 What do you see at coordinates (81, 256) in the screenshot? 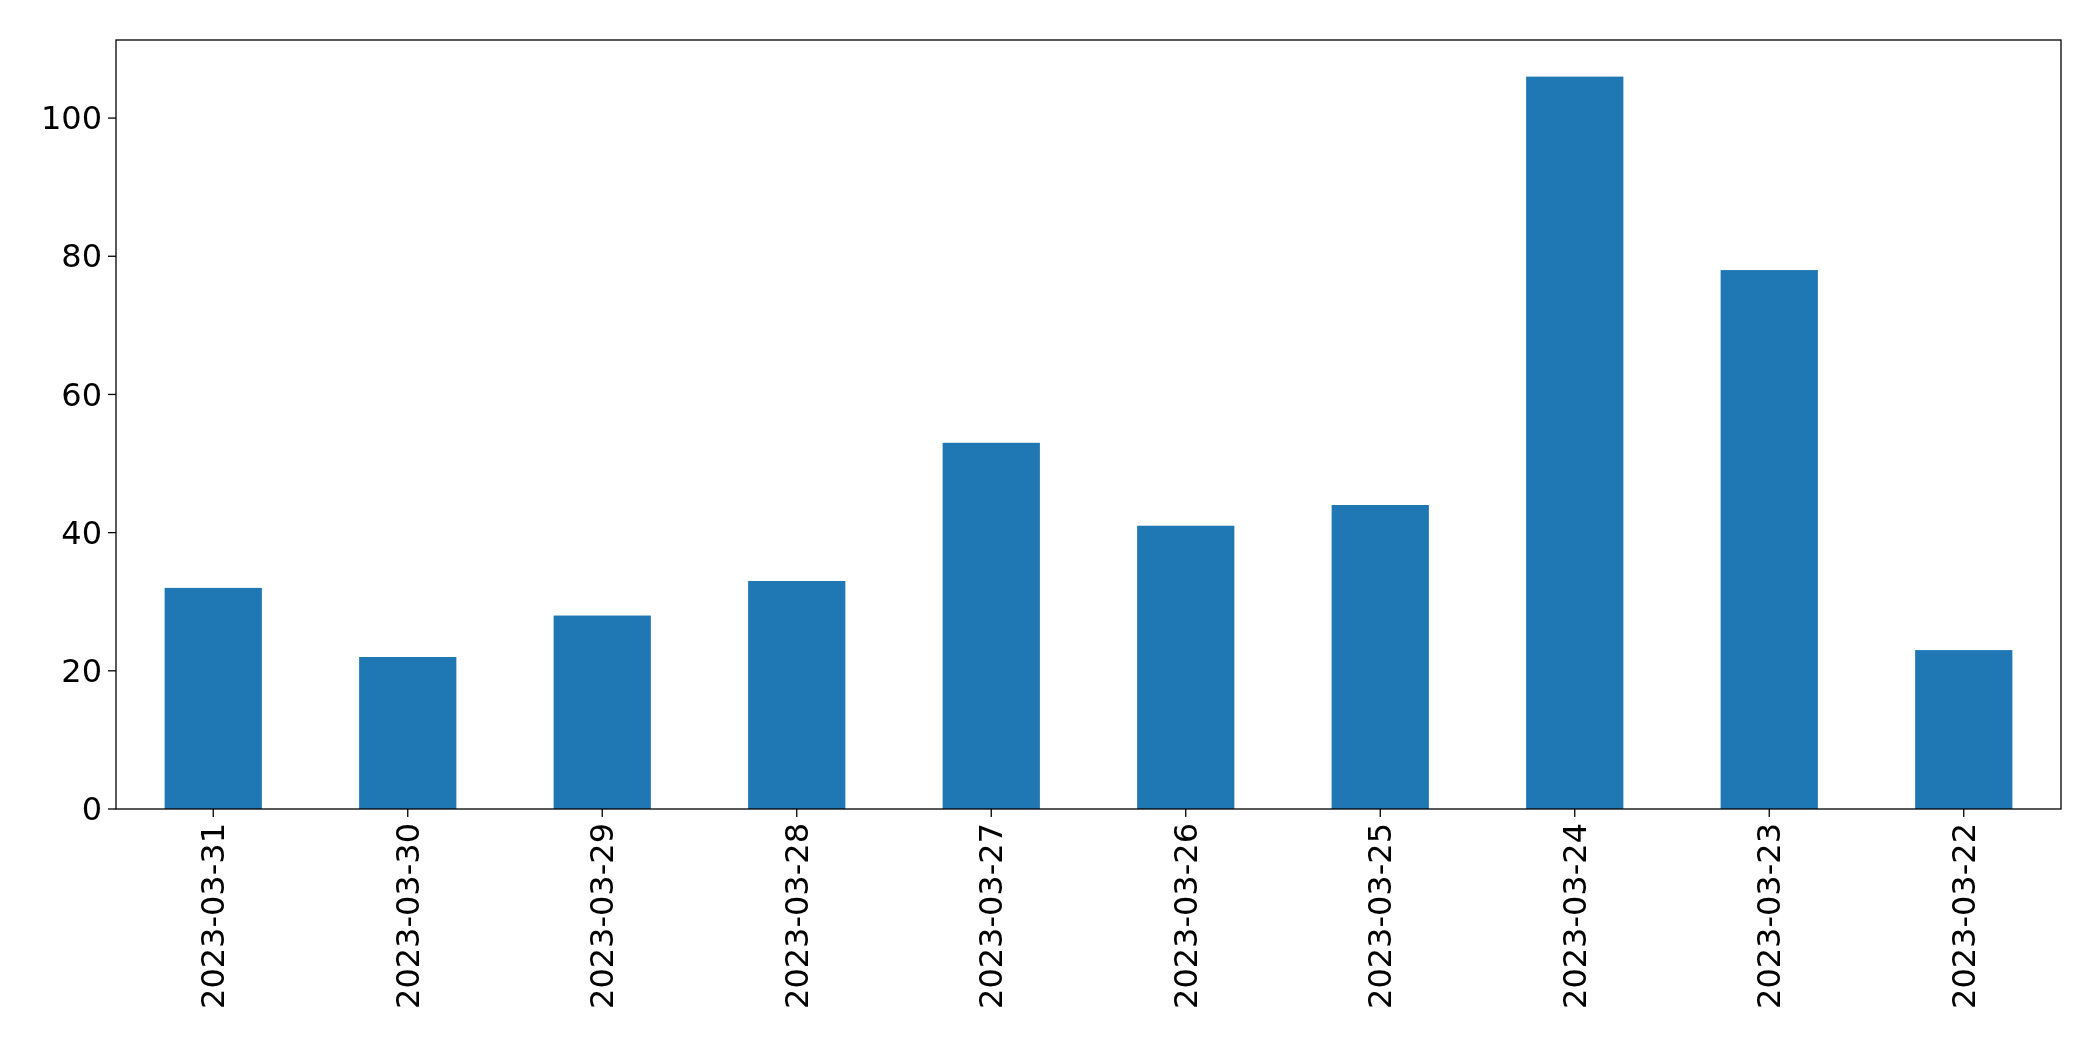
I see `y-tick-label: 80` at bounding box center [81, 256].